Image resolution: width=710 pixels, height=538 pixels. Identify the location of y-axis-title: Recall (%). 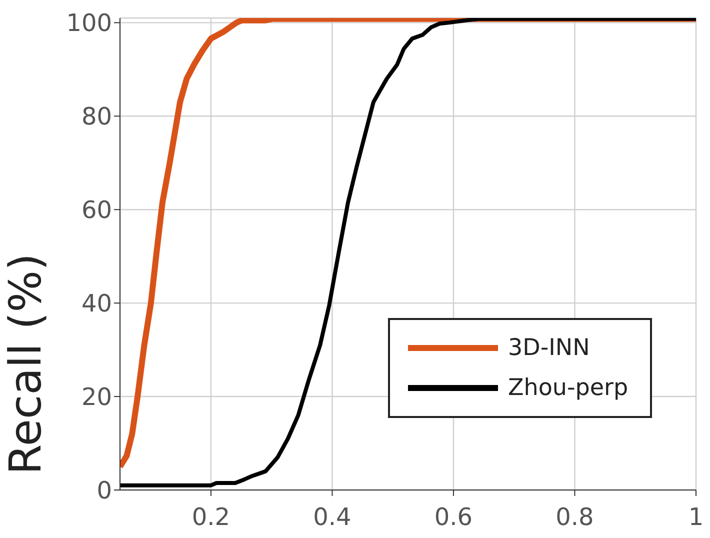
(26, 364).